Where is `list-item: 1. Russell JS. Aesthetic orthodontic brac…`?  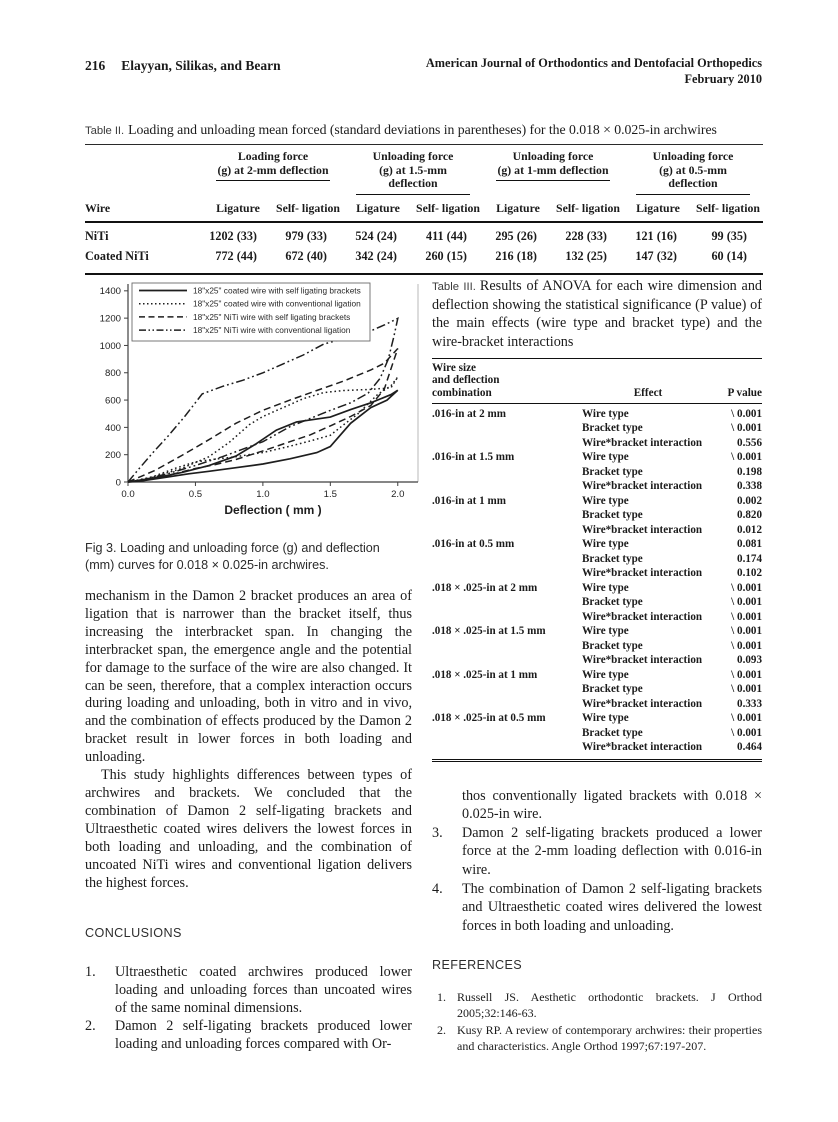
list-item: 1. Russell JS. Aesthetic orthodontic brac… is located at coordinates (597, 1006).